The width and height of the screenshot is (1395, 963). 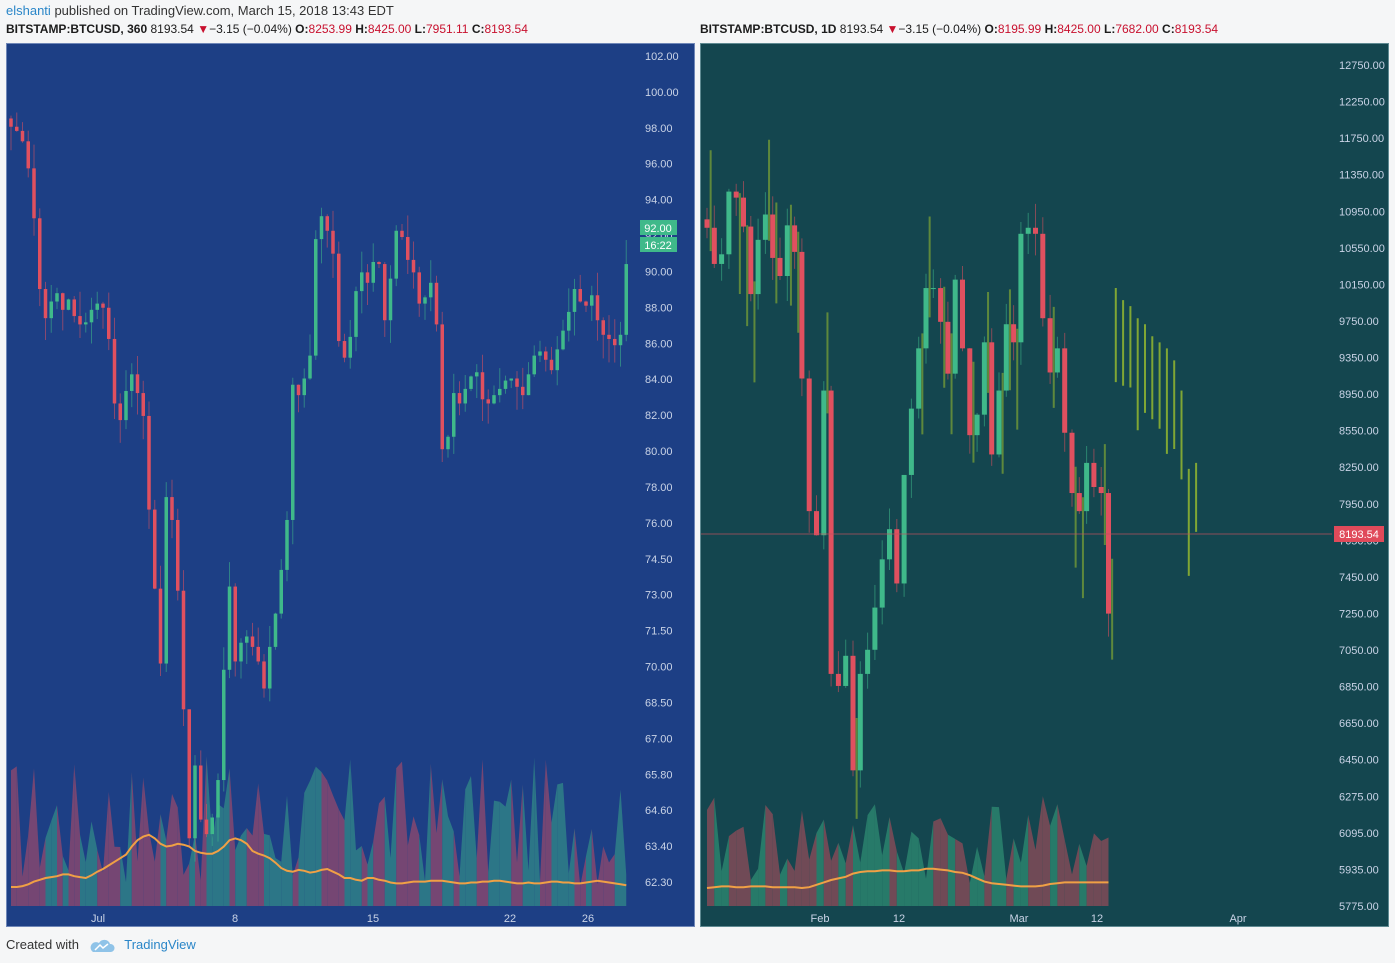 I want to click on footer: Created with TradingView, so click(x=101, y=945).